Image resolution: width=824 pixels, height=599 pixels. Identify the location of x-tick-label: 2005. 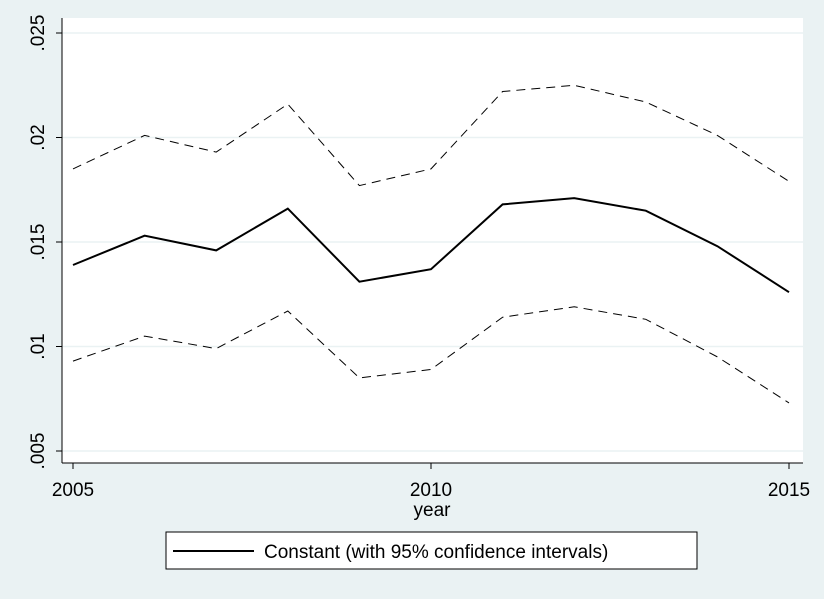
(73, 490).